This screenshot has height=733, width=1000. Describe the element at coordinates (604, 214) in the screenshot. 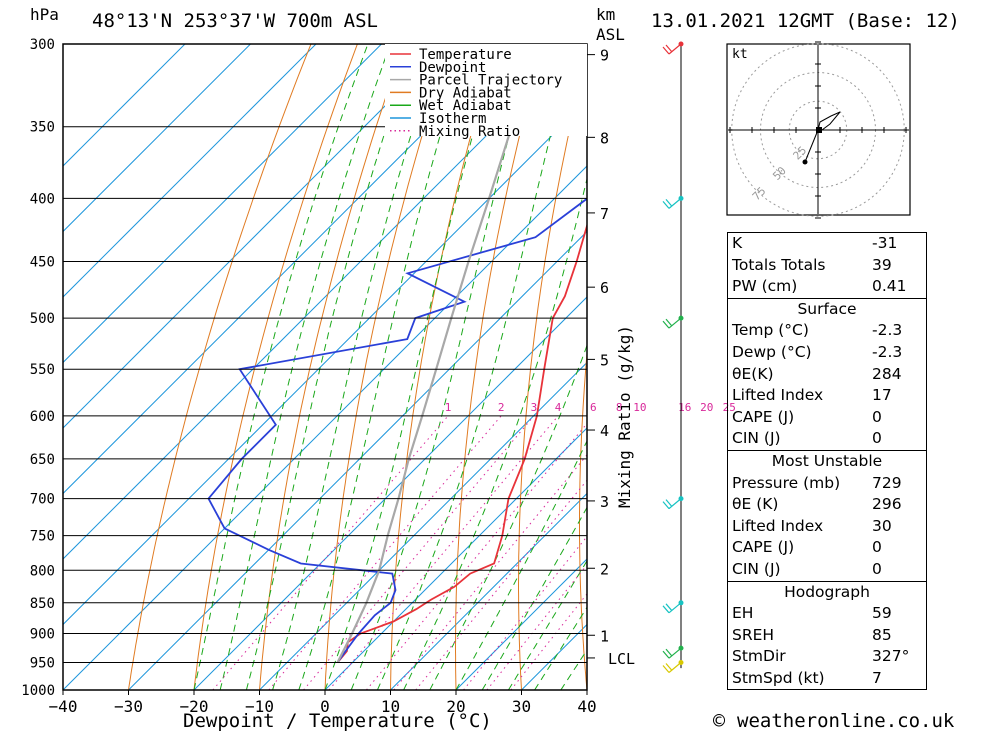

I see `km-tick-label: 7` at that location.